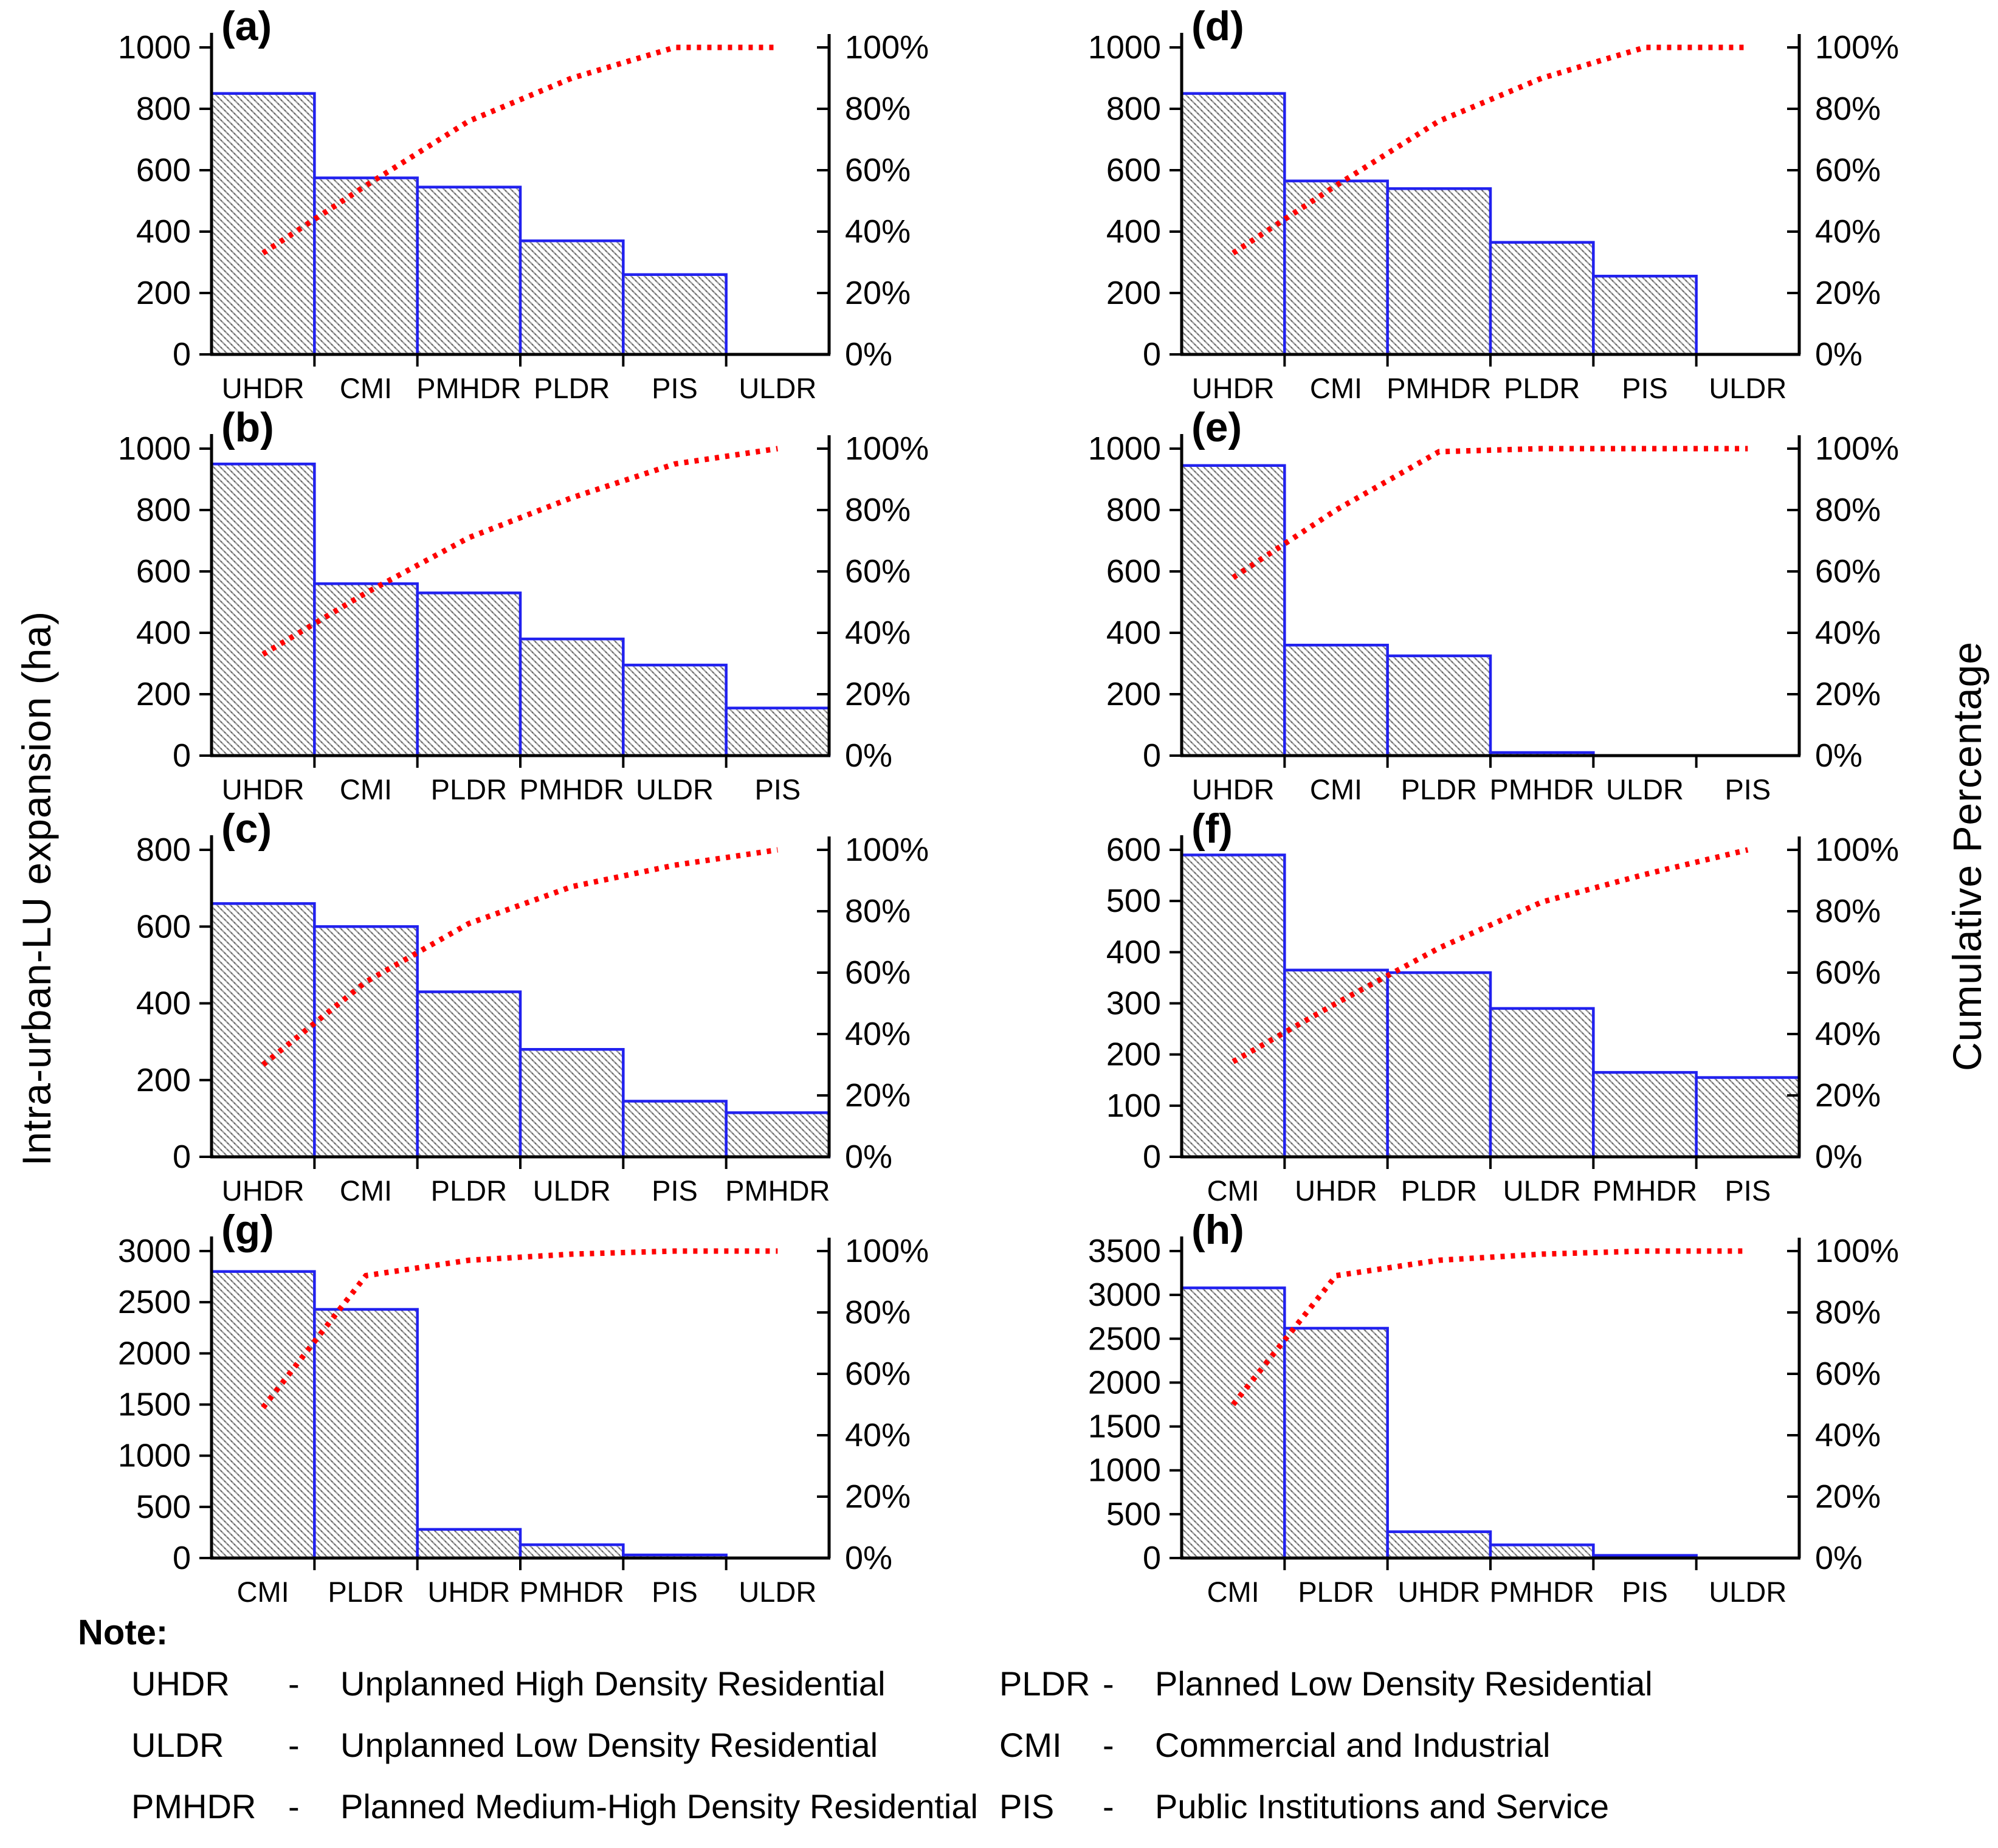 This screenshot has width=1998, height=1848. Describe the element at coordinates (247, 428) in the screenshot. I see `panel-label: (b)` at that location.